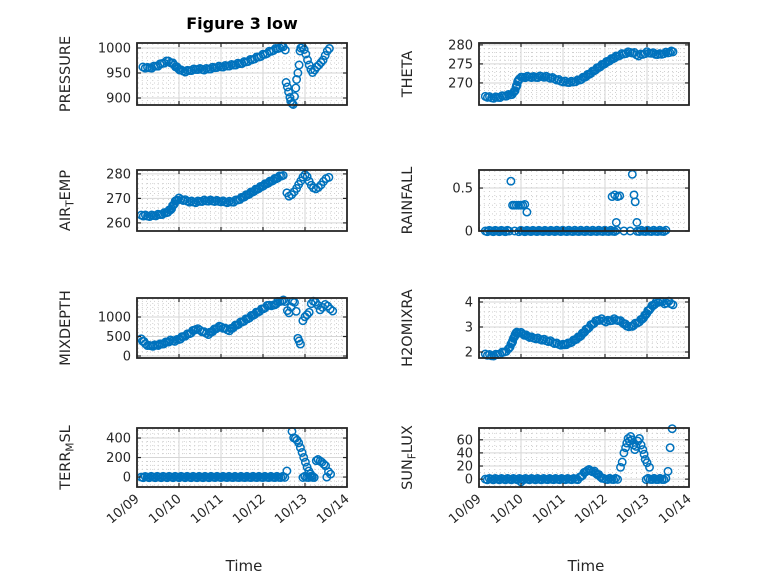 The height and width of the screenshot is (583, 778). I want to click on y-tick-label: 500, so click(118, 337).